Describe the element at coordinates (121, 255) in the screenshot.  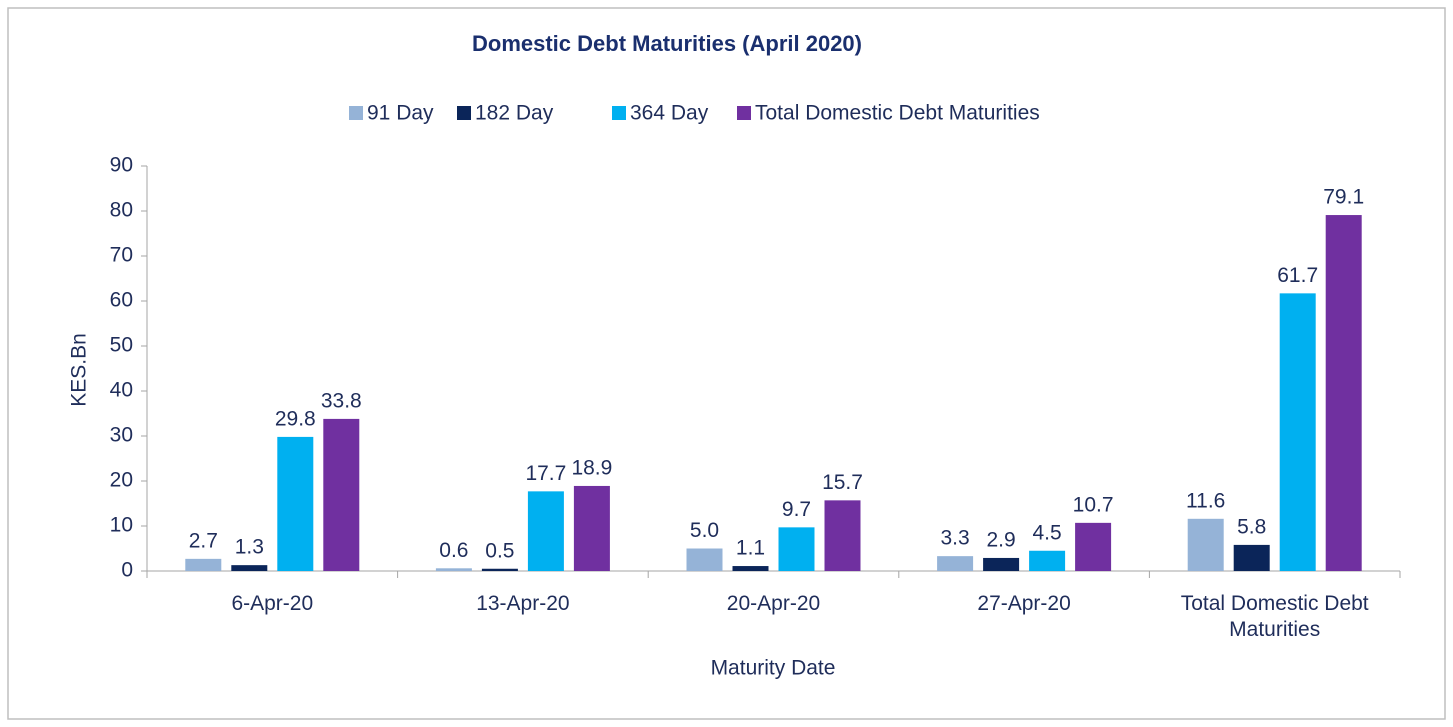
I see `y-tick-label: 70` at that location.